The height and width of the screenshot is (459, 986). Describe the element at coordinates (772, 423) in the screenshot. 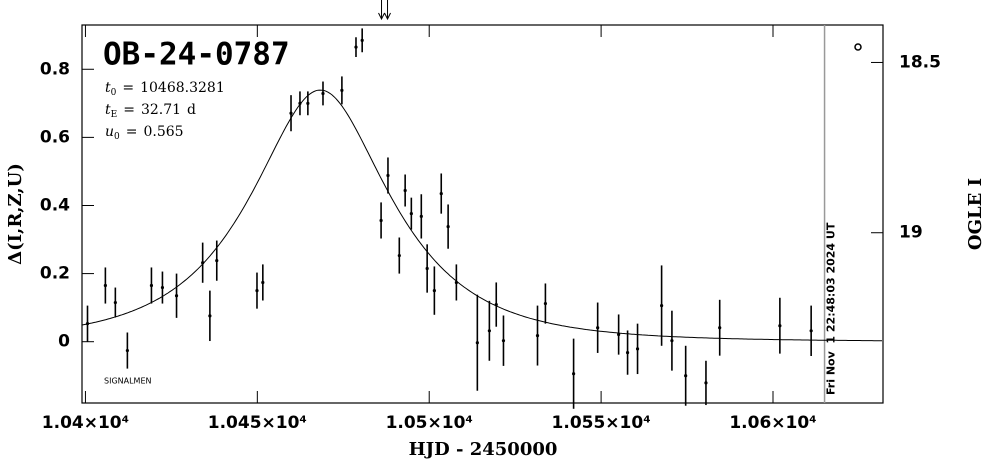

I see `x-tick-label: 1.06×10⁴` at that location.